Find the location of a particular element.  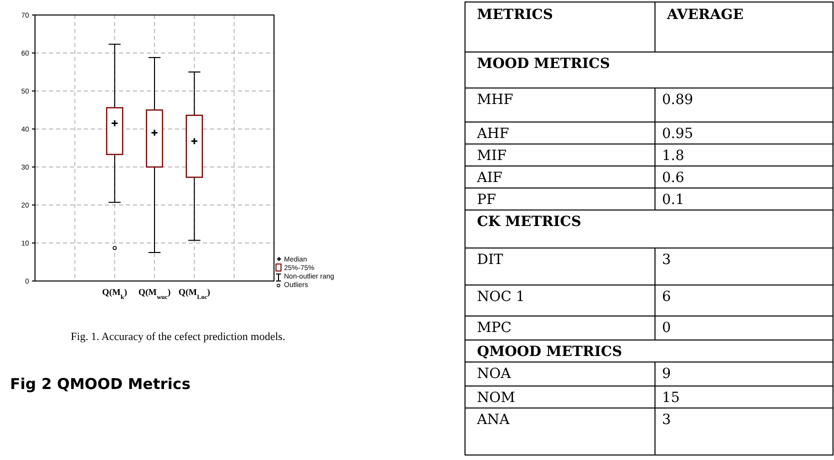

x-tick-label: Q(M$_{k}$) is located at coordinates (115, 293).